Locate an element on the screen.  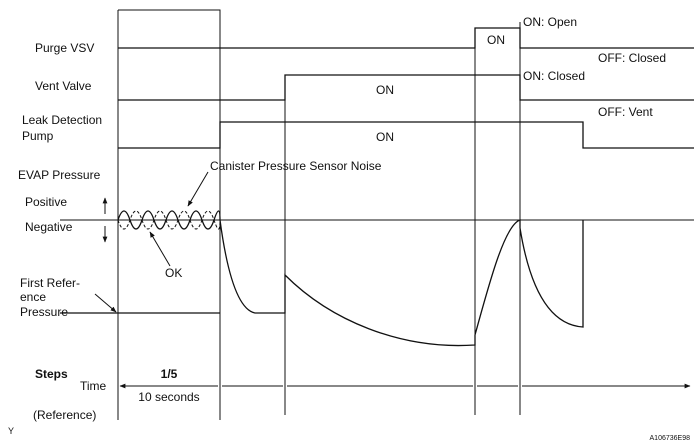
signal-label: EVAP Pressure is located at coordinates (59, 175).